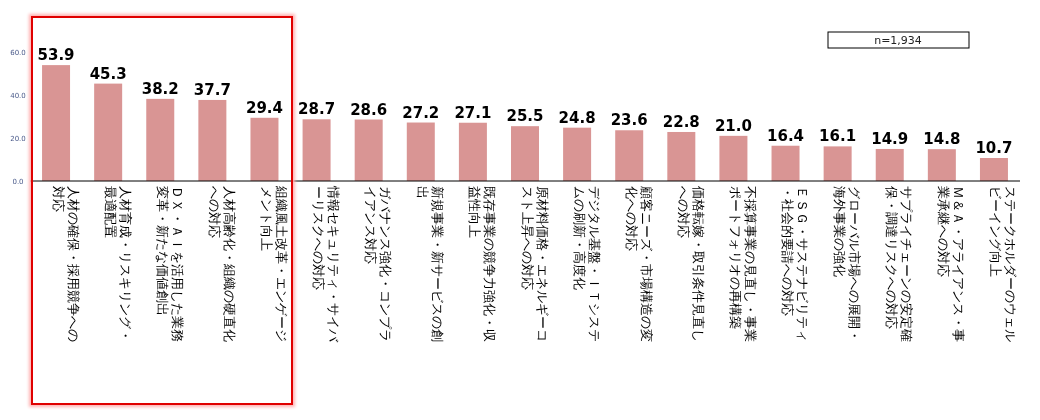 This screenshot has width=1040, height=420. Describe the element at coordinates (212, 89) in the screenshot. I see `data-label: 37.7` at that location.